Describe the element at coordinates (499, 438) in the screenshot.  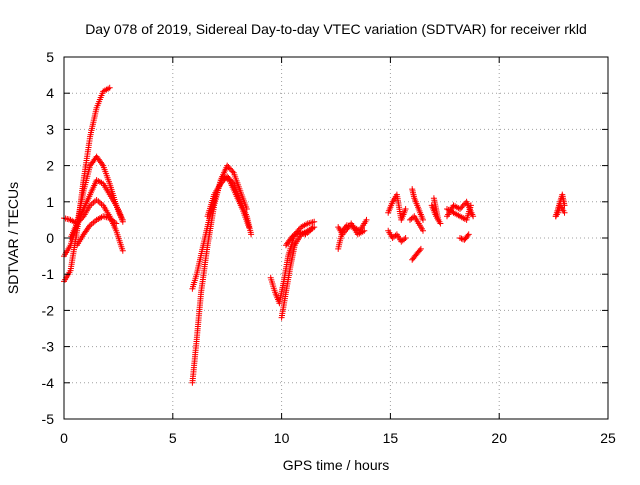
I see `x-tick-label: 20` at that location.